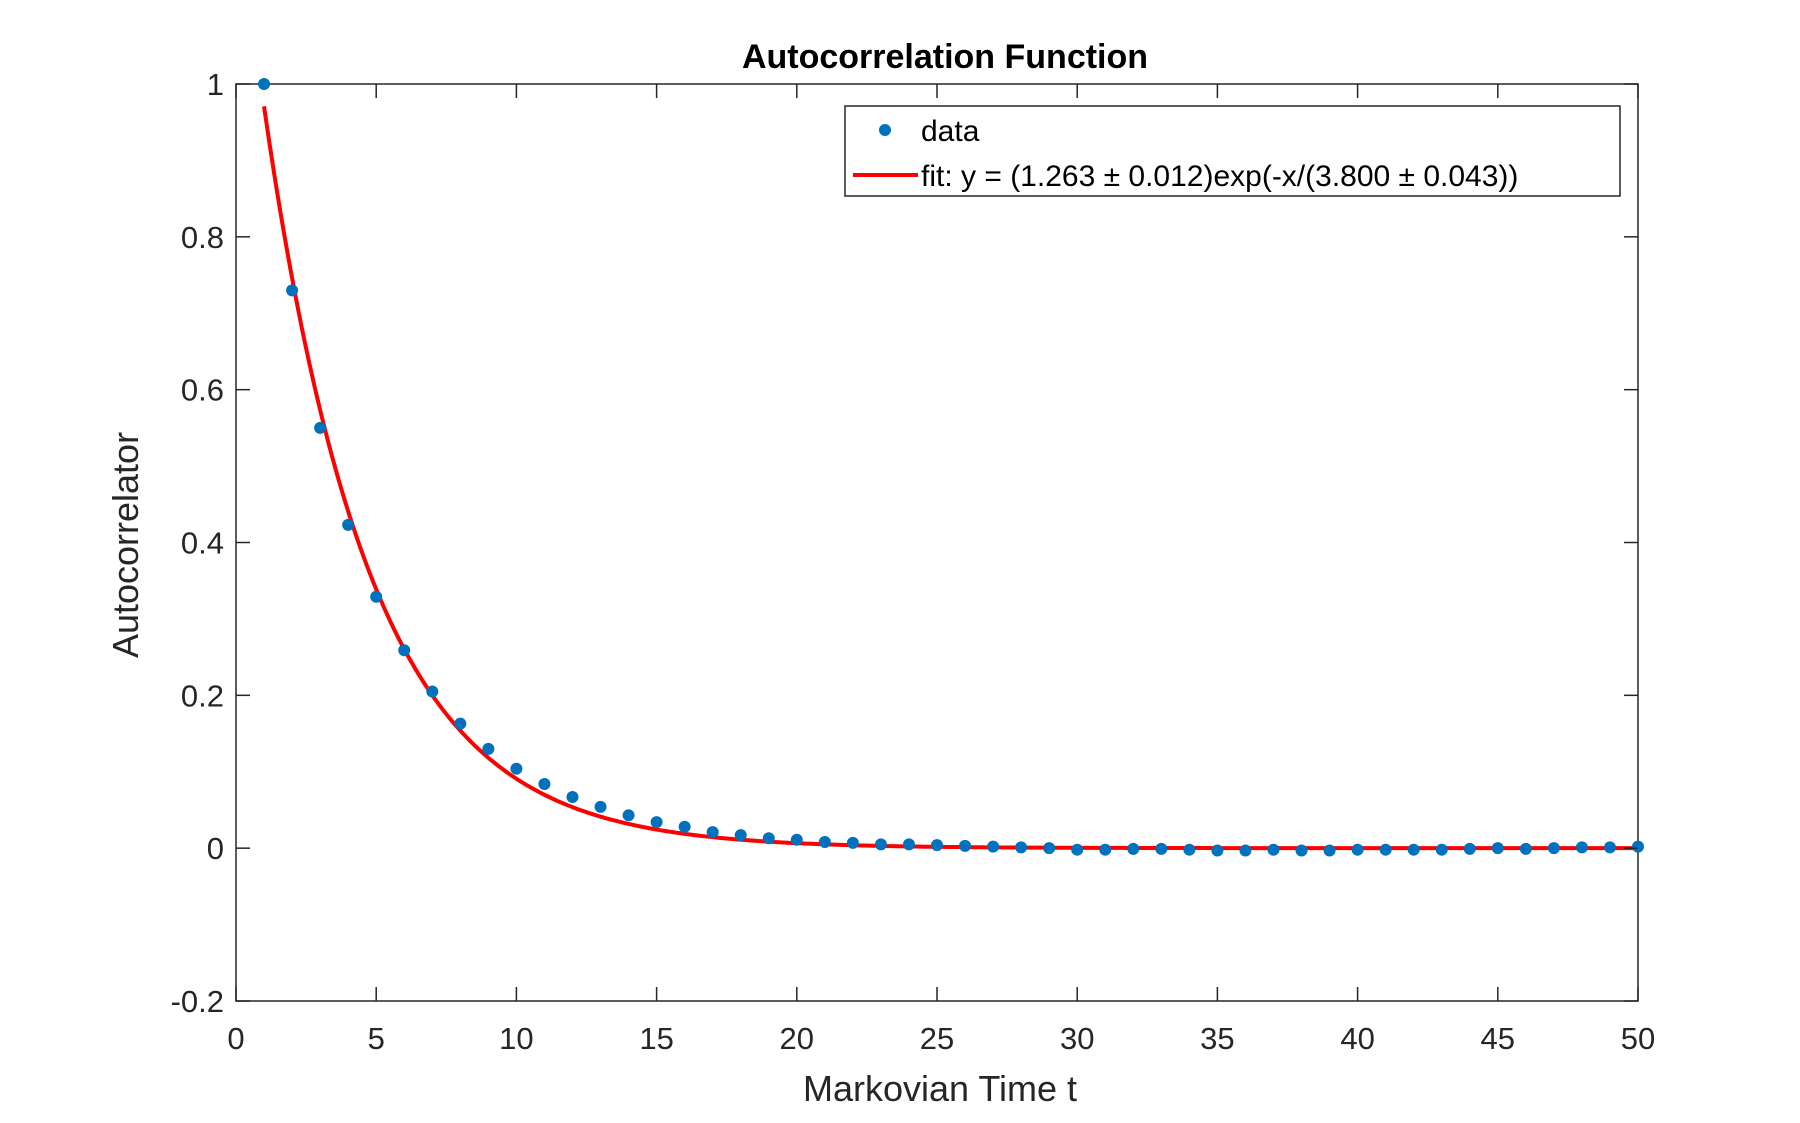 This screenshot has height=1123, width=1800. What do you see at coordinates (797, 1038) in the screenshot?
I see `x-tick-label: 20` at bounding box center [797, 1038].